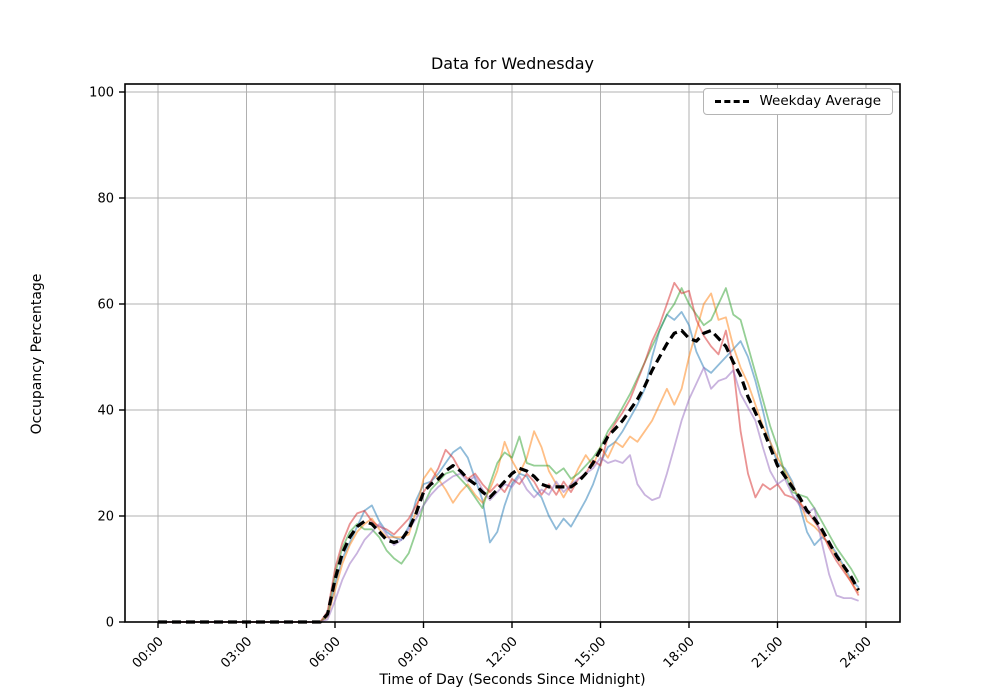 The width and height of the screenshot is (1000, 700). What do you see at coordinates (105, 305) in the screenshot?
I see `y-tick-label: 60` at bounding box center [105, 305].